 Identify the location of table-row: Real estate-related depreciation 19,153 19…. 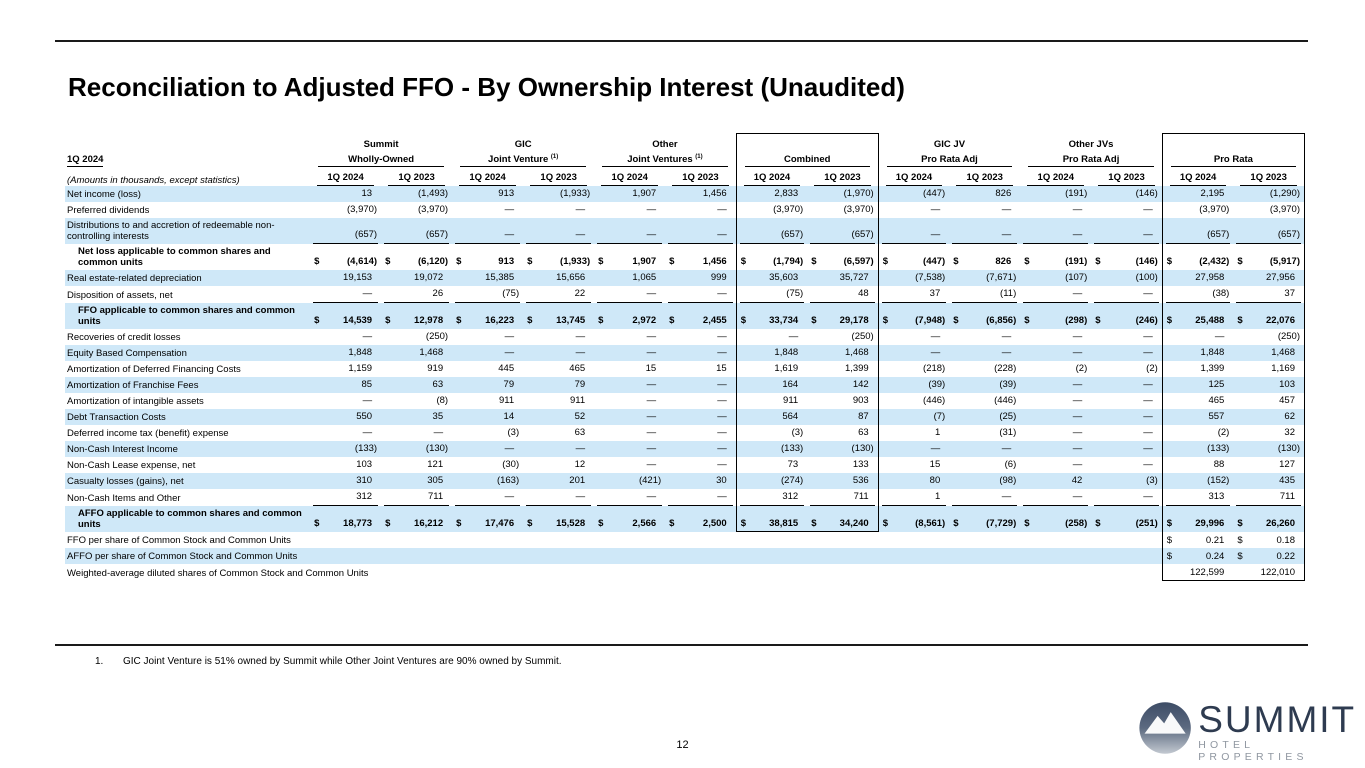
(685, 277).